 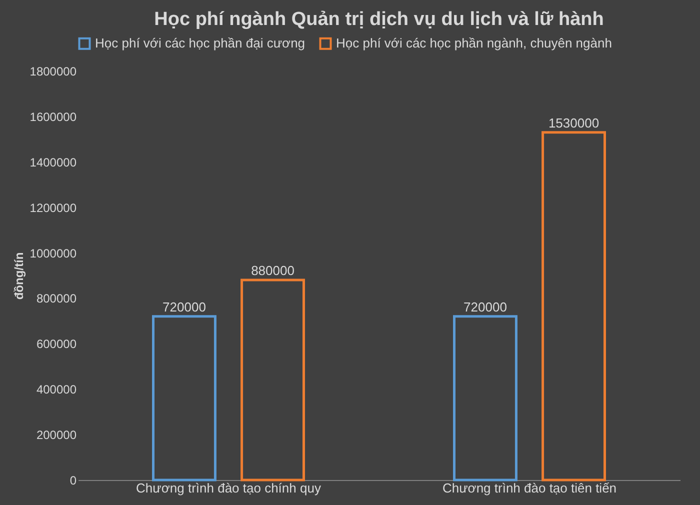 I want to click on legend-label: Học phí với các học phần ngành, chuyên ngành, so click(x=474, y=43).